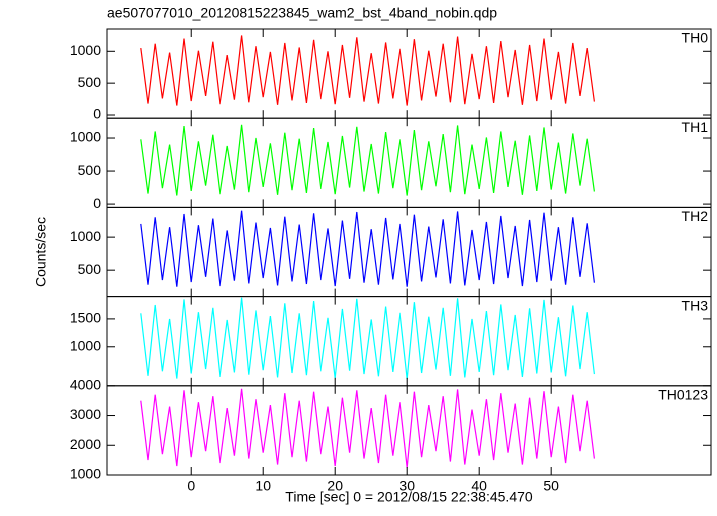 The image size is (717, 516). Describe the element at coordinates (407, 486) in the screenshot. I see `x-tick-label: 30` at that location.